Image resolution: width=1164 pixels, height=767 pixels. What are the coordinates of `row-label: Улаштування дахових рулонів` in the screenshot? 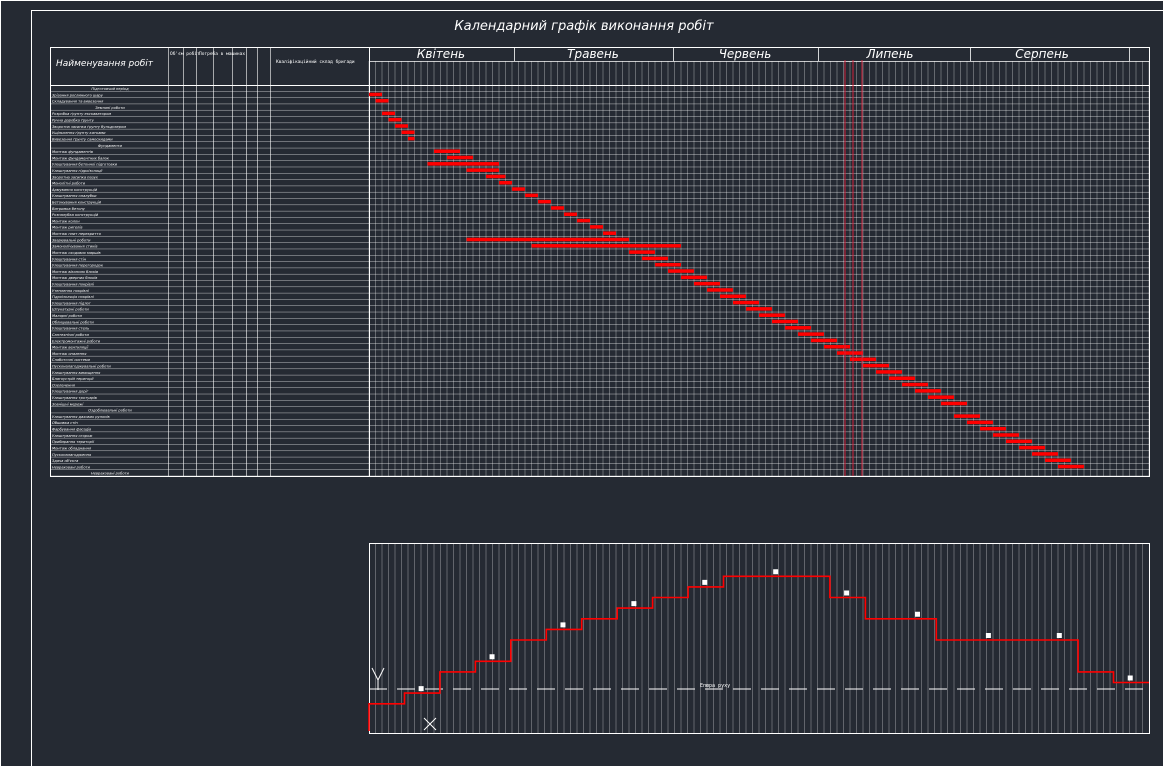 It's located at (81, 417).